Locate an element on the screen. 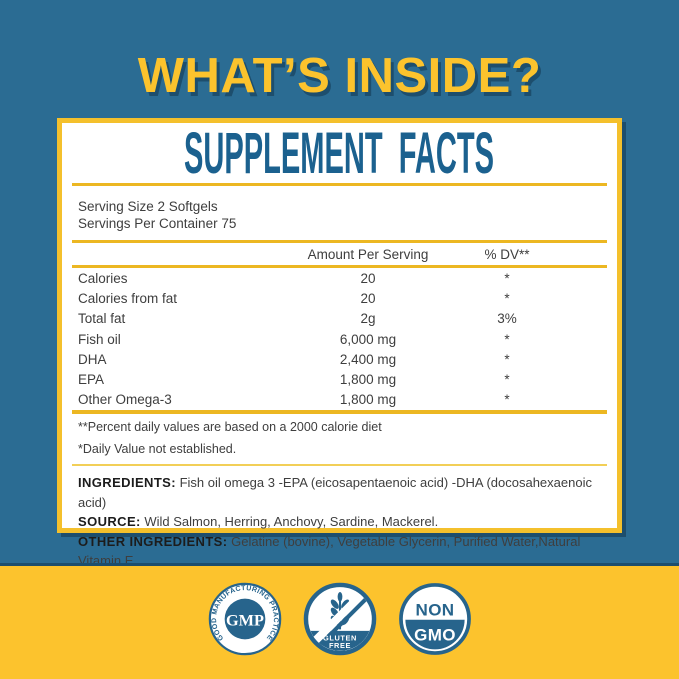 This screenshot has width=679, height=679. nutrient-label: Fish oil is located at coordinates (99, 339).